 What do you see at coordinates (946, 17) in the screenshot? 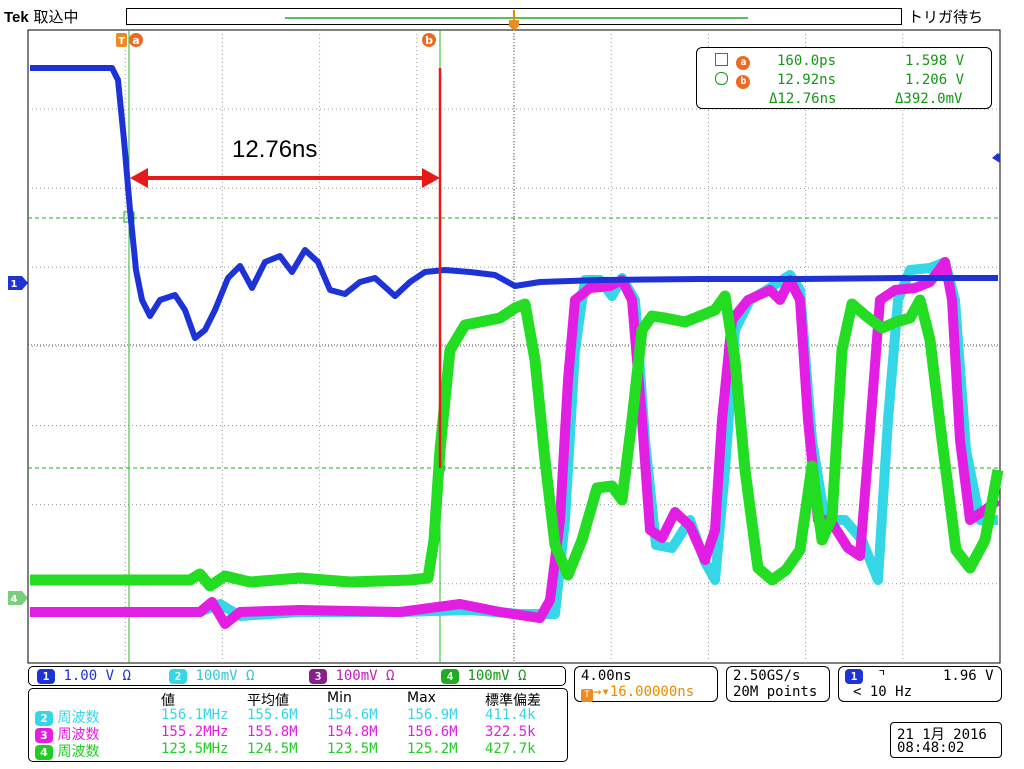
I see `trigger-status: トリガ待ち` at bounding box center [946, 17].